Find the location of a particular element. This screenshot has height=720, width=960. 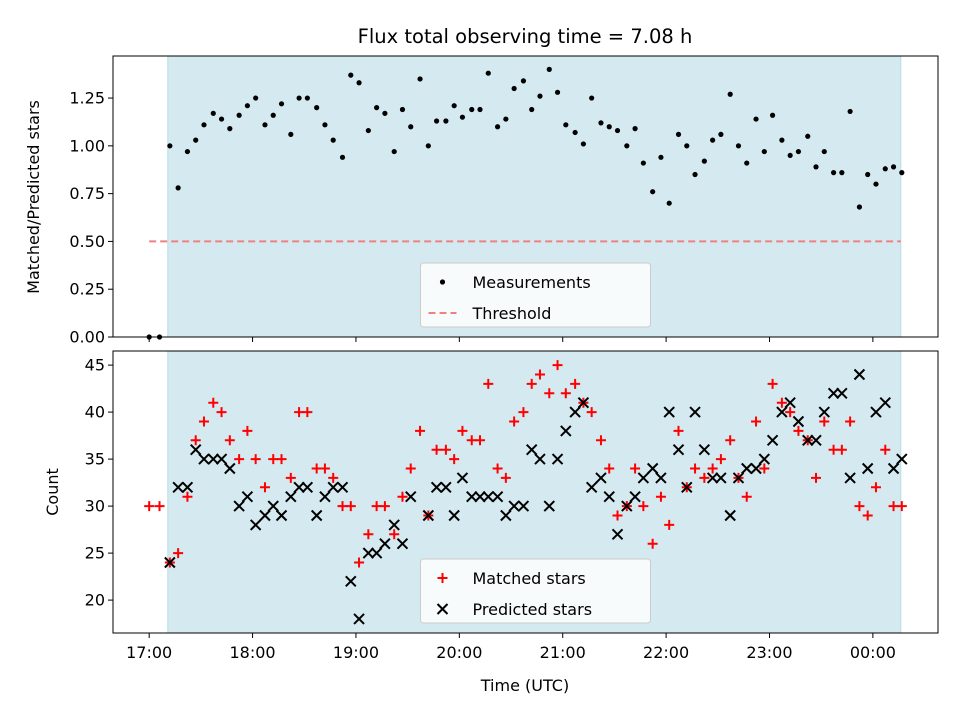

y-tick-label: 1.00 is located at coordinates (87, 145).